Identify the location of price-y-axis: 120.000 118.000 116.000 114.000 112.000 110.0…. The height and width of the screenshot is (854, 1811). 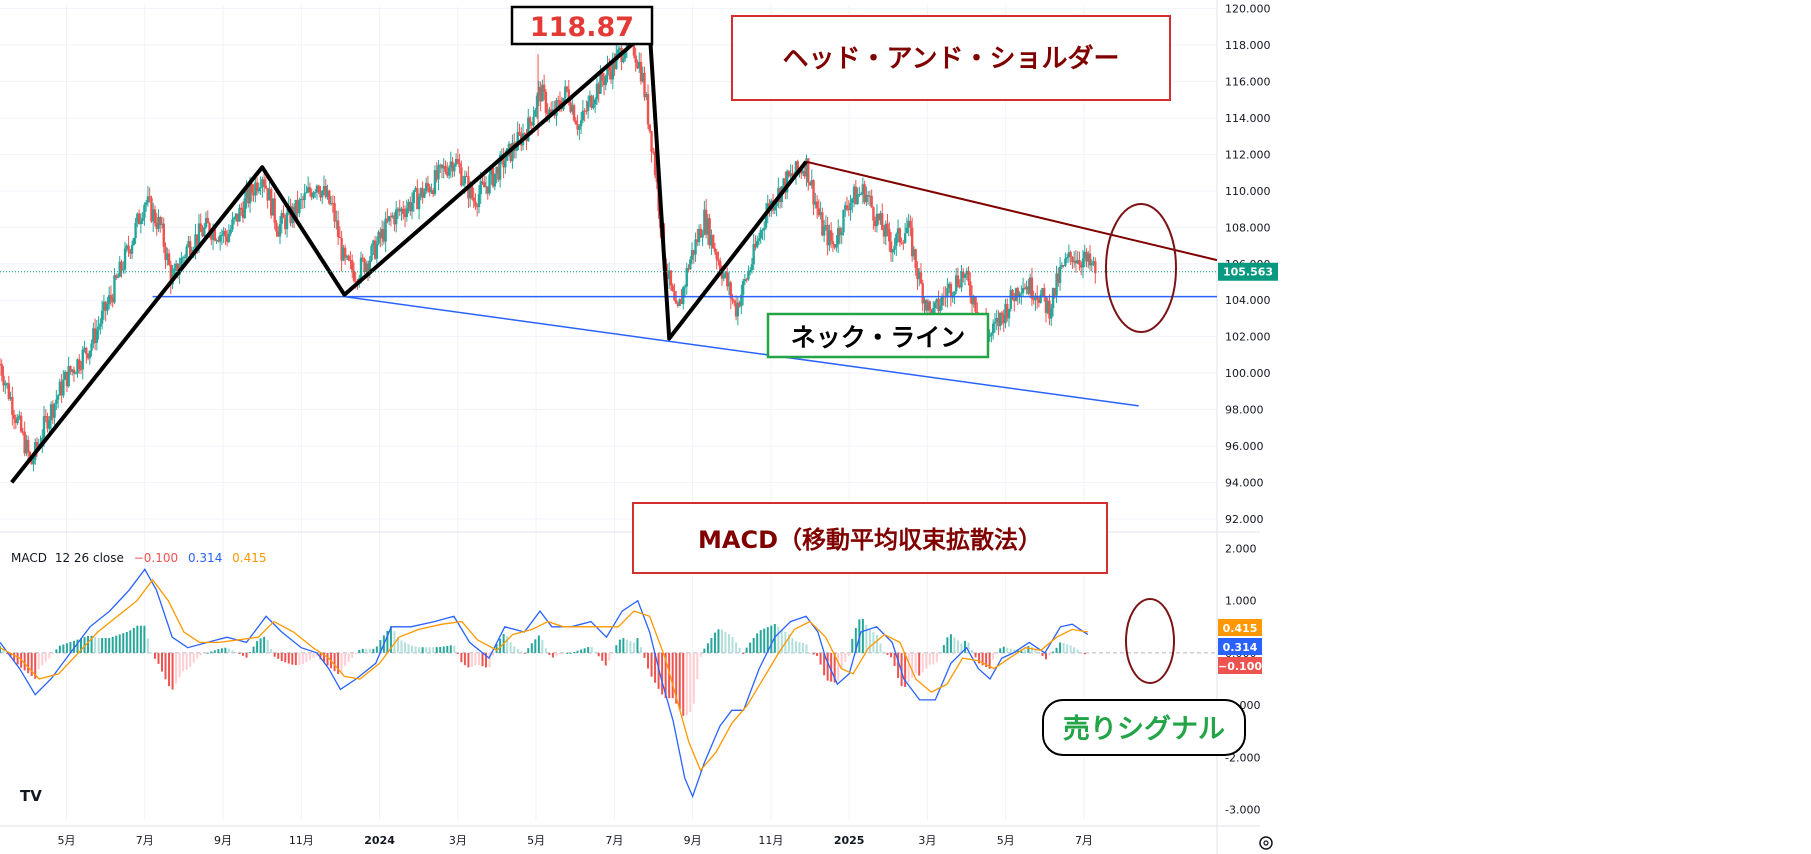
(1248, 264).